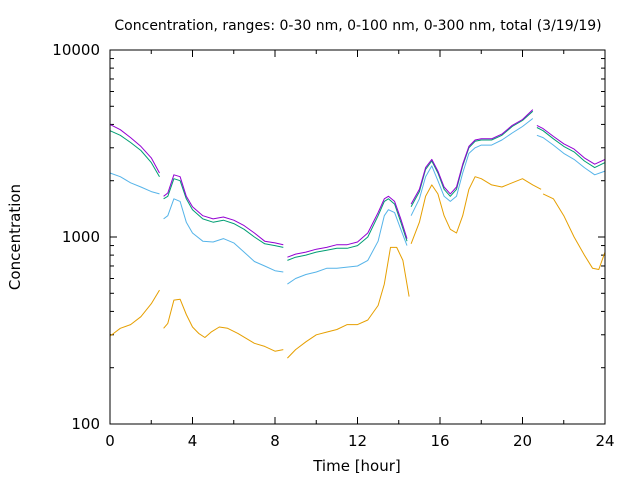  What do you see at coordinates (439, 441) in the screenshot?
I see `x-tick-label: 16` at bounding box center [439, 441].